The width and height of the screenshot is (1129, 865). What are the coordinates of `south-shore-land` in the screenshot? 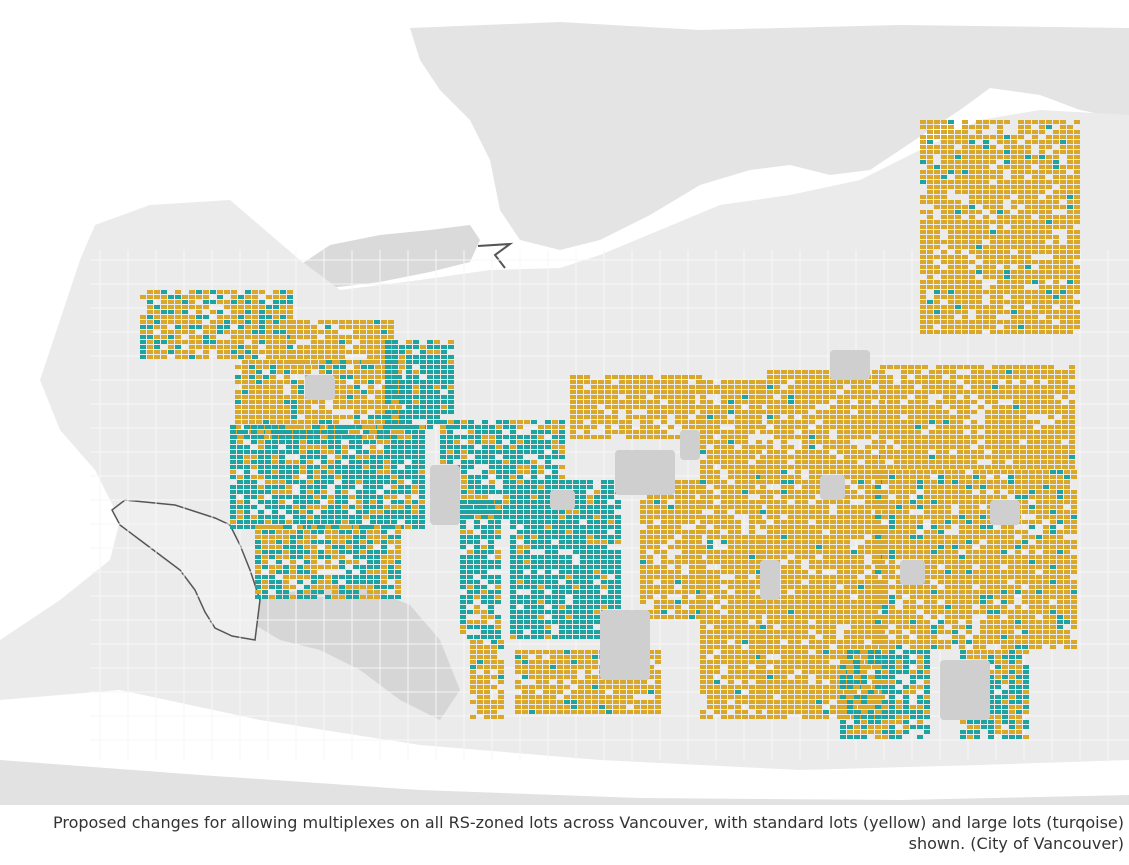 It's located at (564, 782).